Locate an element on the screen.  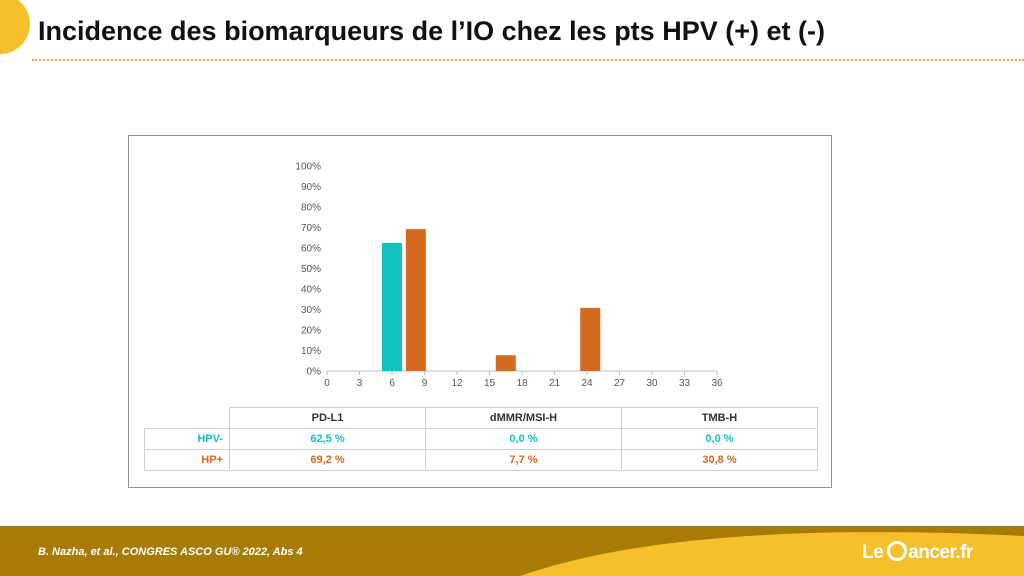
y-tick-label: 80% is located at coordinates (311, 208).